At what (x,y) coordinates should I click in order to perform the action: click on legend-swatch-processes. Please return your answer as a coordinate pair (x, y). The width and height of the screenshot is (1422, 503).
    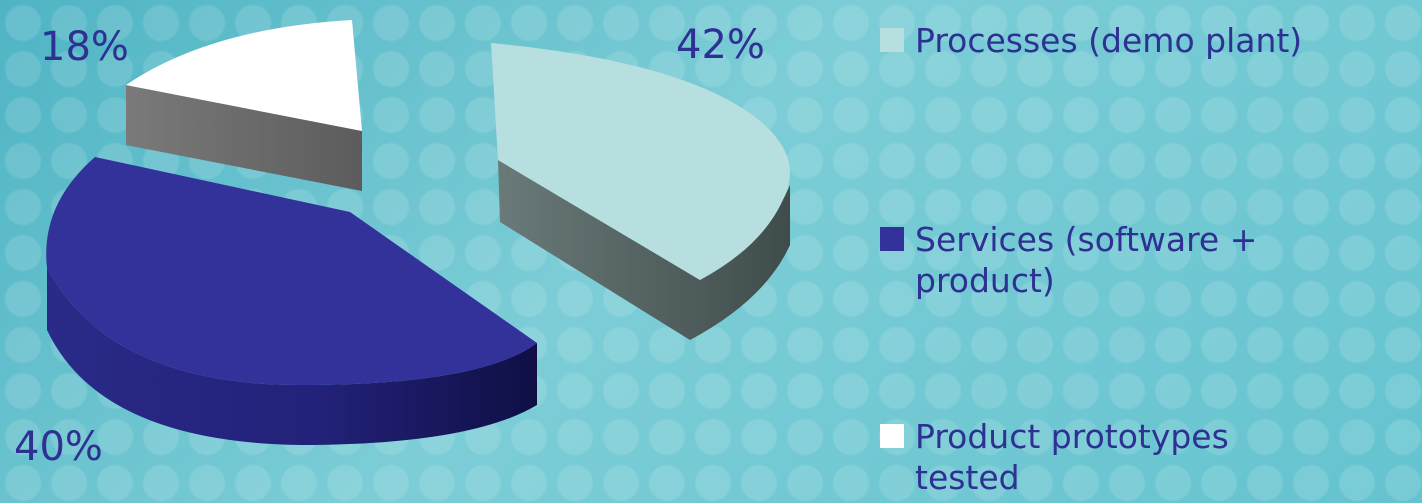
    Looking at the image, I should click on (892, 40).